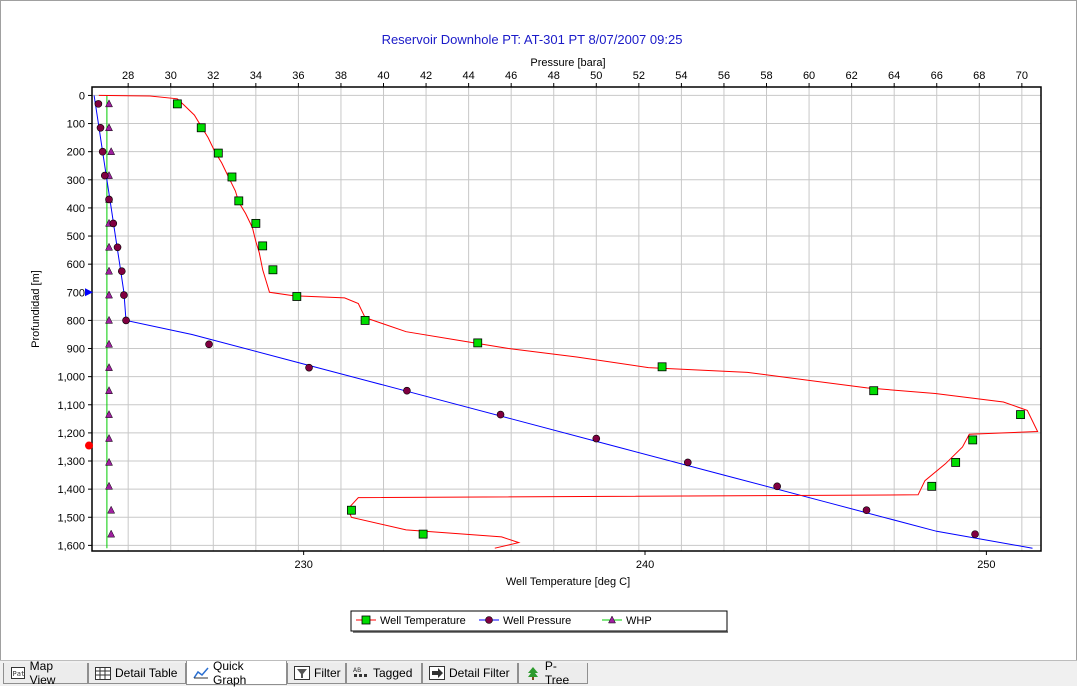 The height and width of the screenshot is (687, 1077). I want to click on tab-detail-filter: Detail Filter, so click(470, 673).